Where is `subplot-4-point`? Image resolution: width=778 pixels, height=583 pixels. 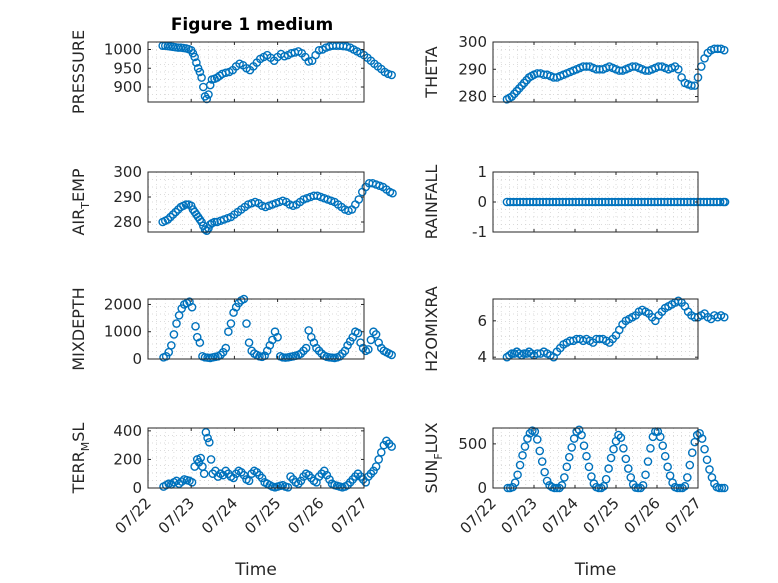 subplot-4-point is located at coordinates (720, 202).